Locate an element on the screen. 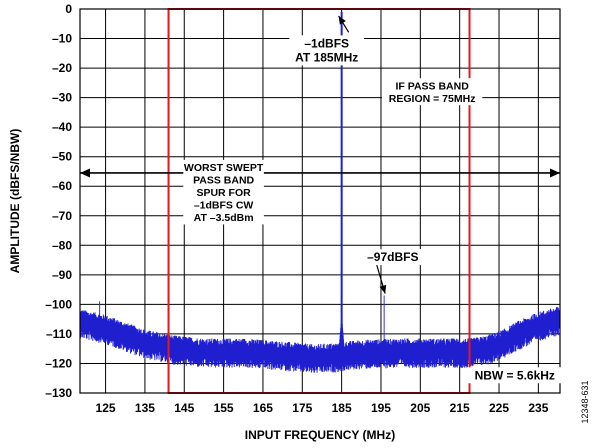 Image resolution: width=594 pixels, height=448 pixels. x-tick-label: 125 is located at coordinates (106, 408).